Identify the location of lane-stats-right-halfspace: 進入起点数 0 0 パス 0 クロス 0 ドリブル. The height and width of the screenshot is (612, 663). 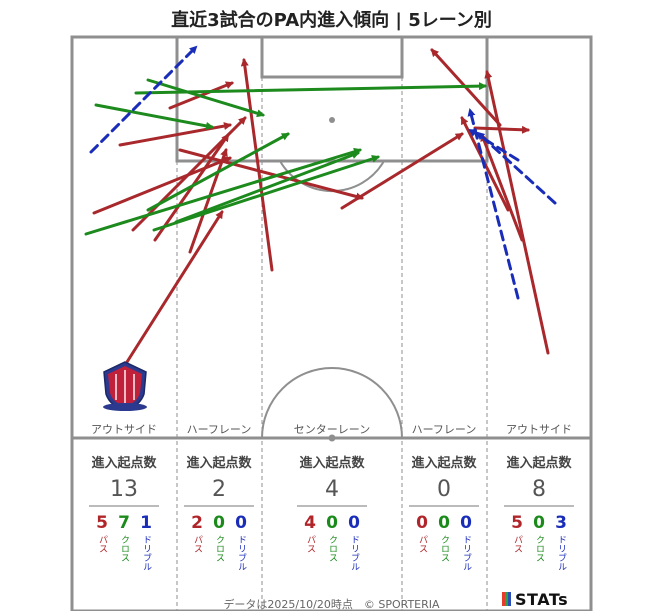
(444, 511).